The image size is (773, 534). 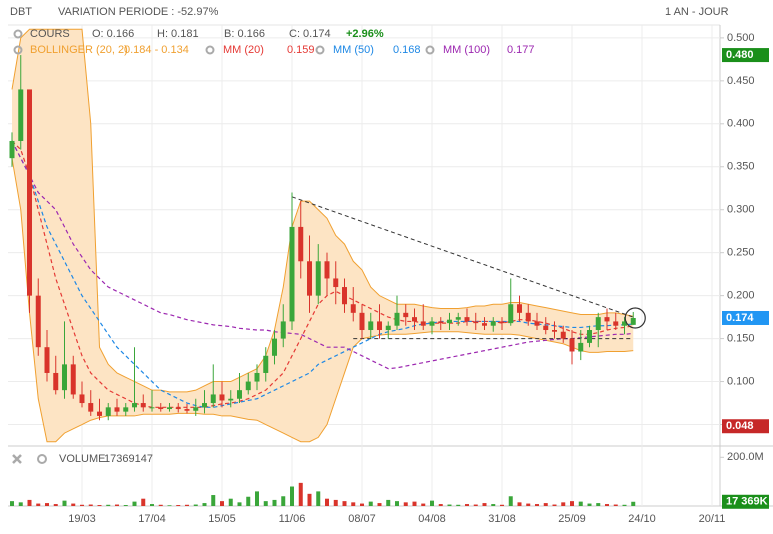 I want to click on legend-low: B: 0.166, so click(x=244, y=34).